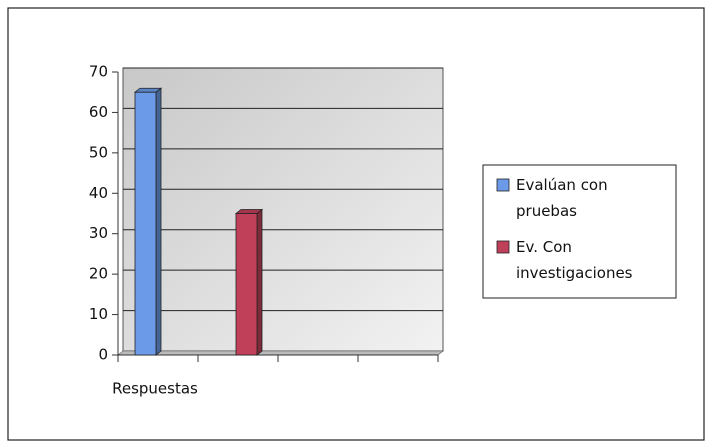 This screenshot has width=712, height=448. Describe the element at coordinates (579, 231) in the screenshot. I see `legend` at that location.